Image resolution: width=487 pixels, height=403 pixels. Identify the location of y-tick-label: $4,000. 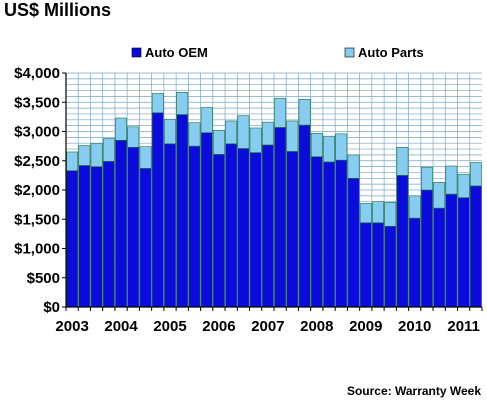
(37, 73).